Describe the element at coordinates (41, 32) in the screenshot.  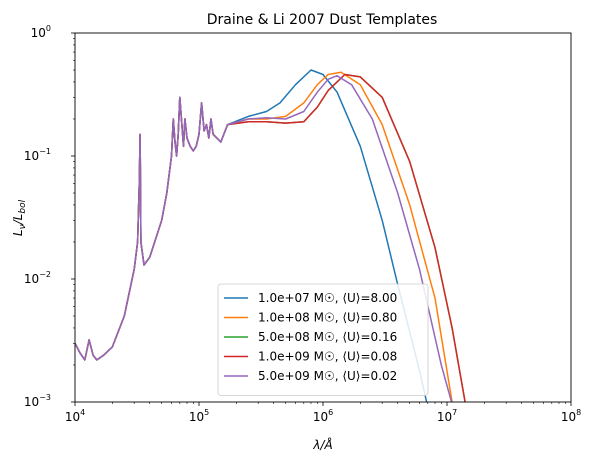
I see `y-tick-label: 10⁰` at that location.